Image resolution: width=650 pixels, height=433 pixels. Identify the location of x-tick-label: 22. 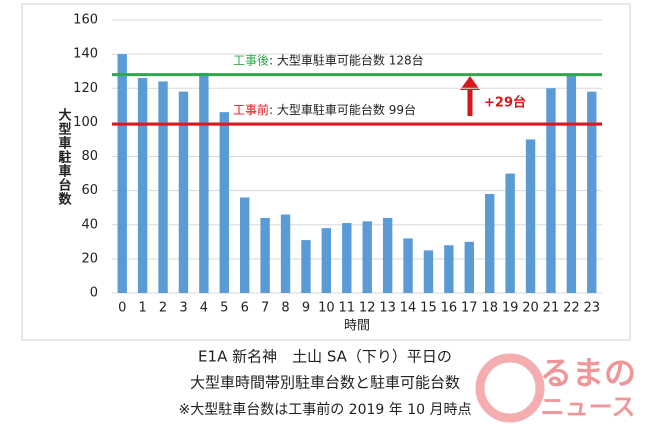
(571, 308).